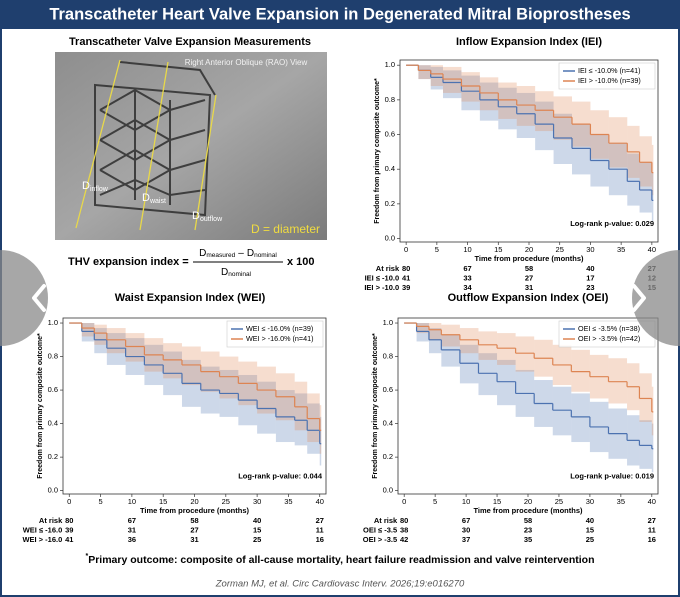 Image resolution: width=680 pixels, height=597 pixels. I want to click on x-tick-label: 20, so click(194, 501).